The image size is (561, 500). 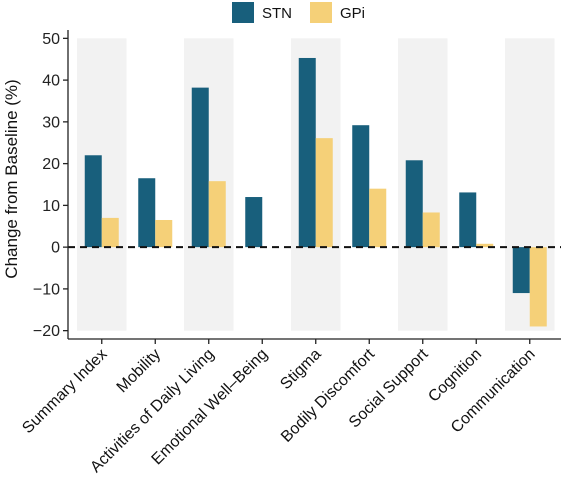 I want to click on y-tick-label: 20, so click(x=51, y=164).